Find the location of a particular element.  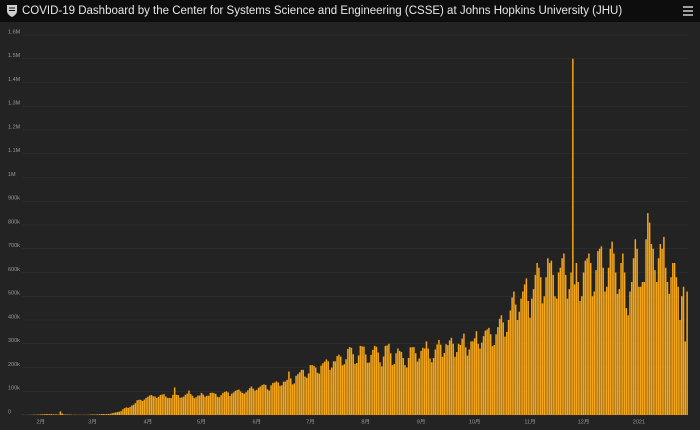

y-tick-label: 1.1M is located at coordinates (14, 151).